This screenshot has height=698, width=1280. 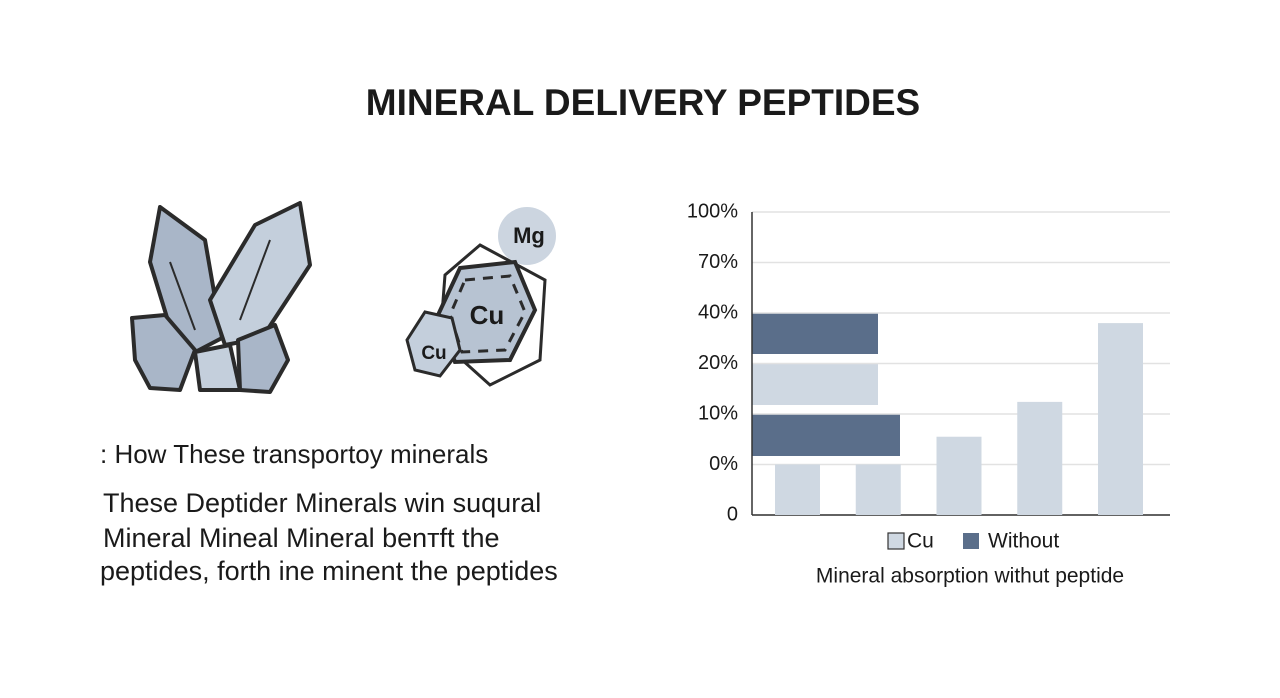 I want to click on paragraph-line: Mineral Mineal Mineral benтft the, so click(x=301, y=538).